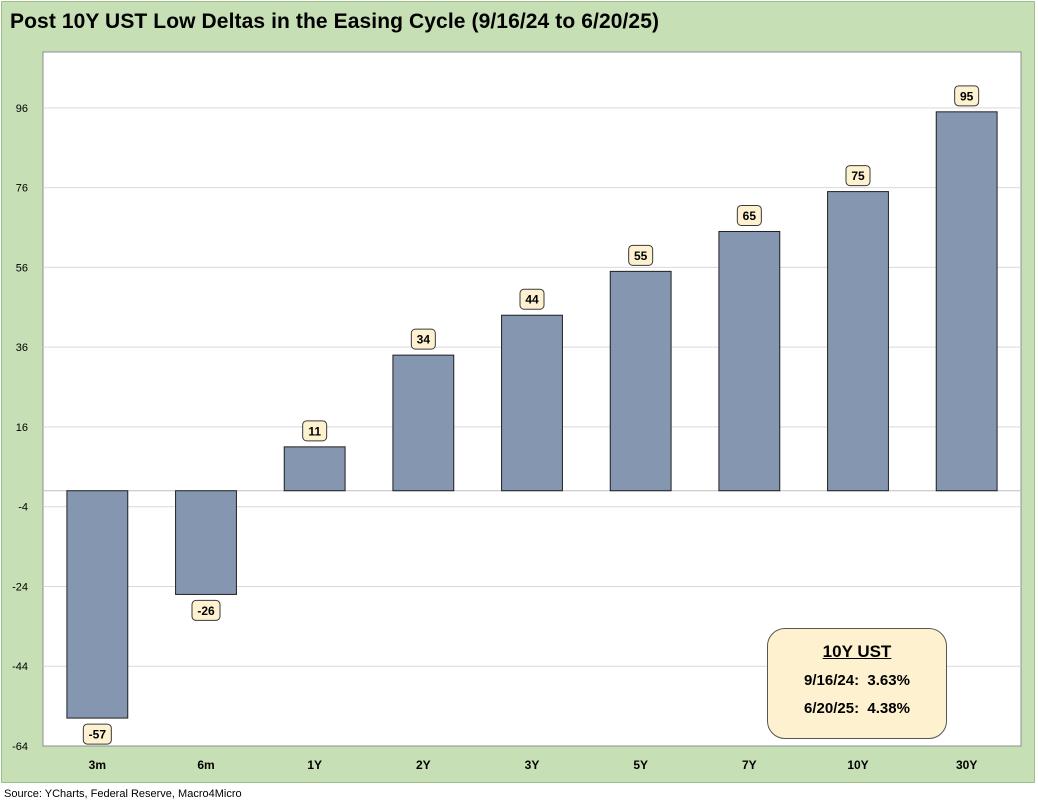  I want to click on x-tick-label: 3Y, so click(532, 765).